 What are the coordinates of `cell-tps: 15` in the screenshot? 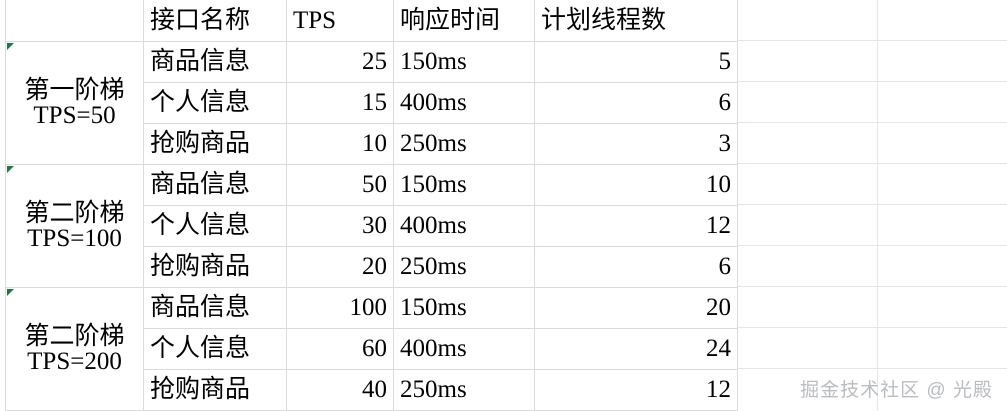 It's located at (340, 102).